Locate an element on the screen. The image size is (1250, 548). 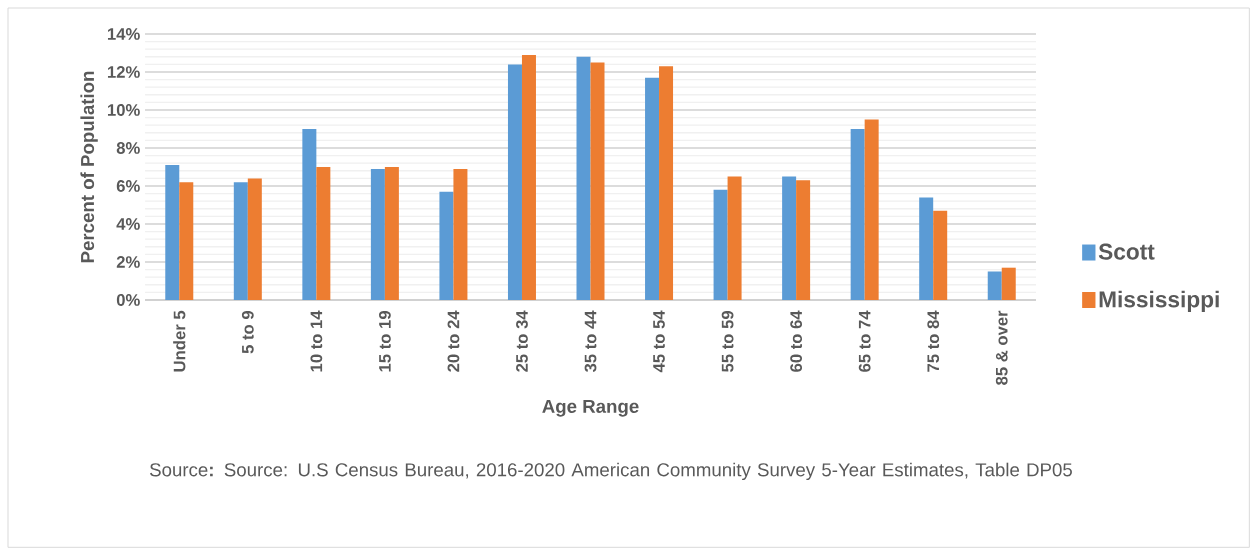
x-tick-label: 85 & over is located at coordinates (1001, 347).